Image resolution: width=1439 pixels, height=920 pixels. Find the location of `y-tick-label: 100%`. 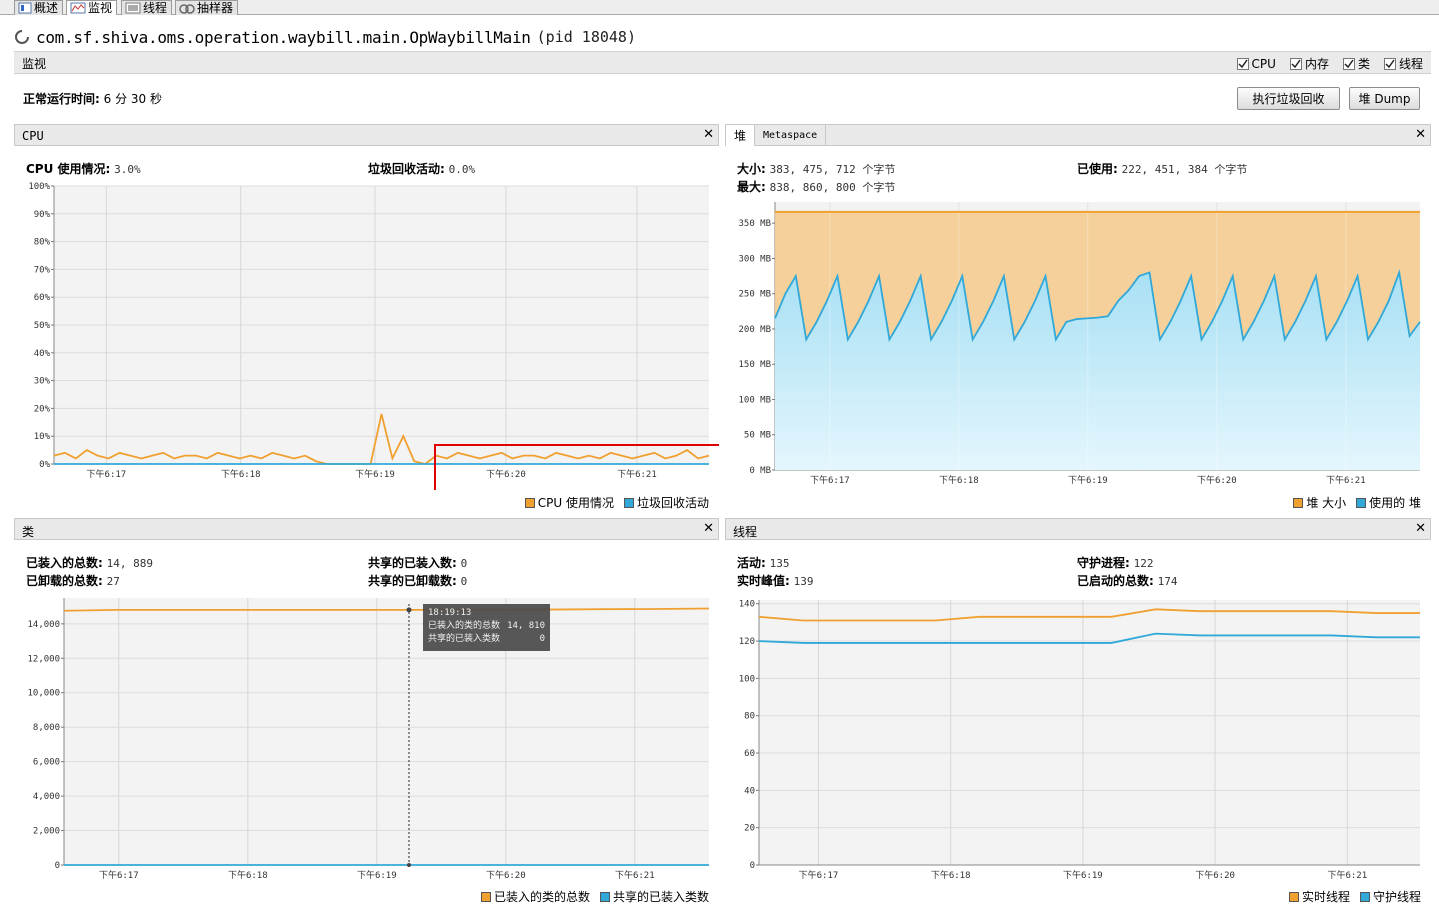

y-tick-label: 100% is located at coordinates (39, 187).